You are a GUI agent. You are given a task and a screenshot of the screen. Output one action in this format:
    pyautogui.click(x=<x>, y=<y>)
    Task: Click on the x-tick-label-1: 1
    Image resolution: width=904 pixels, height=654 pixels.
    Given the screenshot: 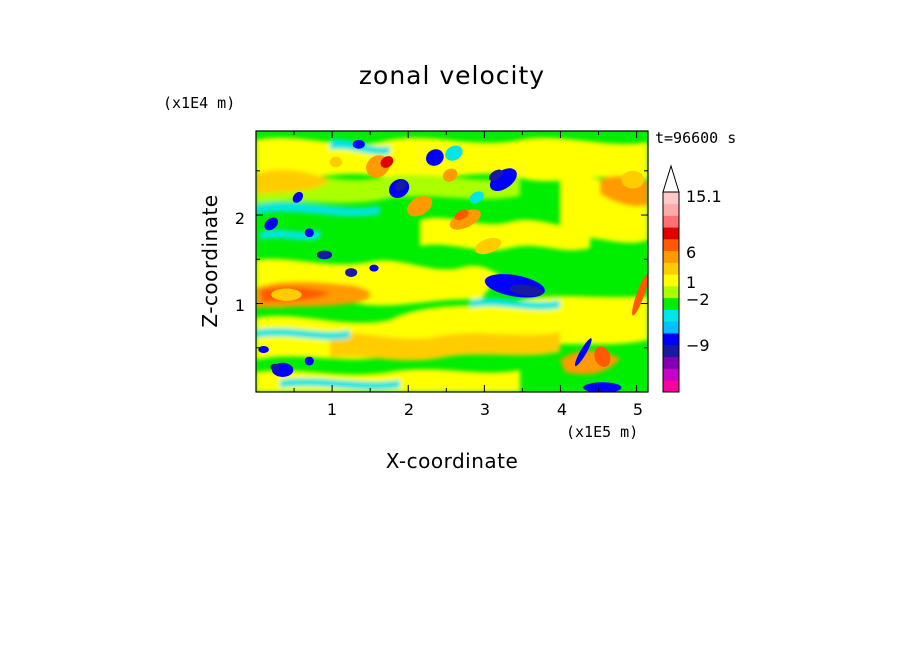 What is the action you would take?
    pyautogui.click(x=332, y=409)
    